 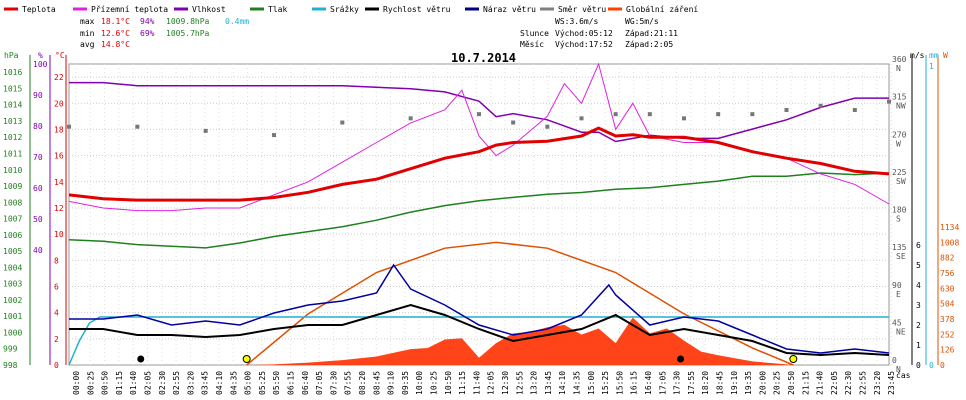 What do you see at coordinates (233, 383) in the screenshot?
I see `x-tick-label: 04:35` at bounding box center [233, 383].